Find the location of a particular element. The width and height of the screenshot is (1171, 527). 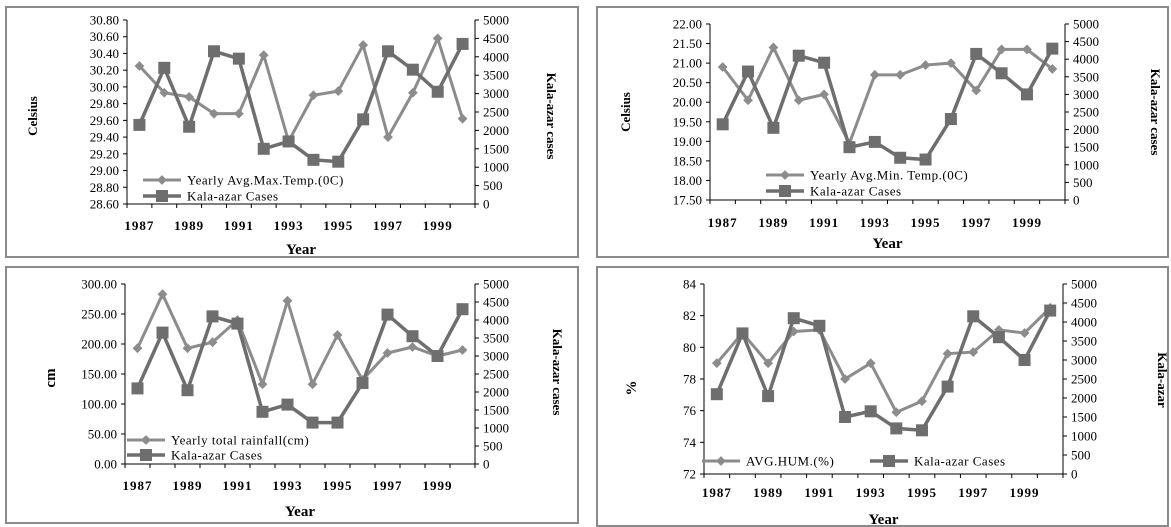

series-climate is located at coordinates (300, 339).